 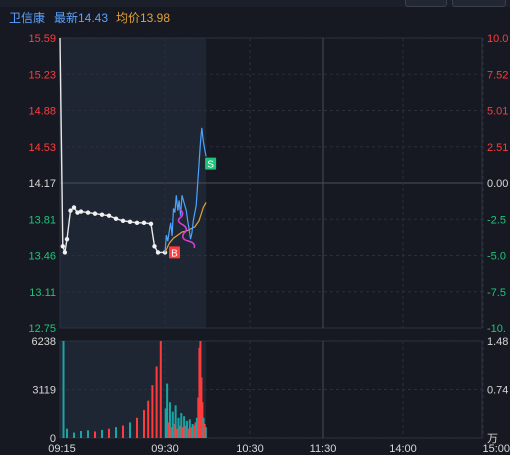 I want to click on trade-marker-s, so click(x=211, y=163).